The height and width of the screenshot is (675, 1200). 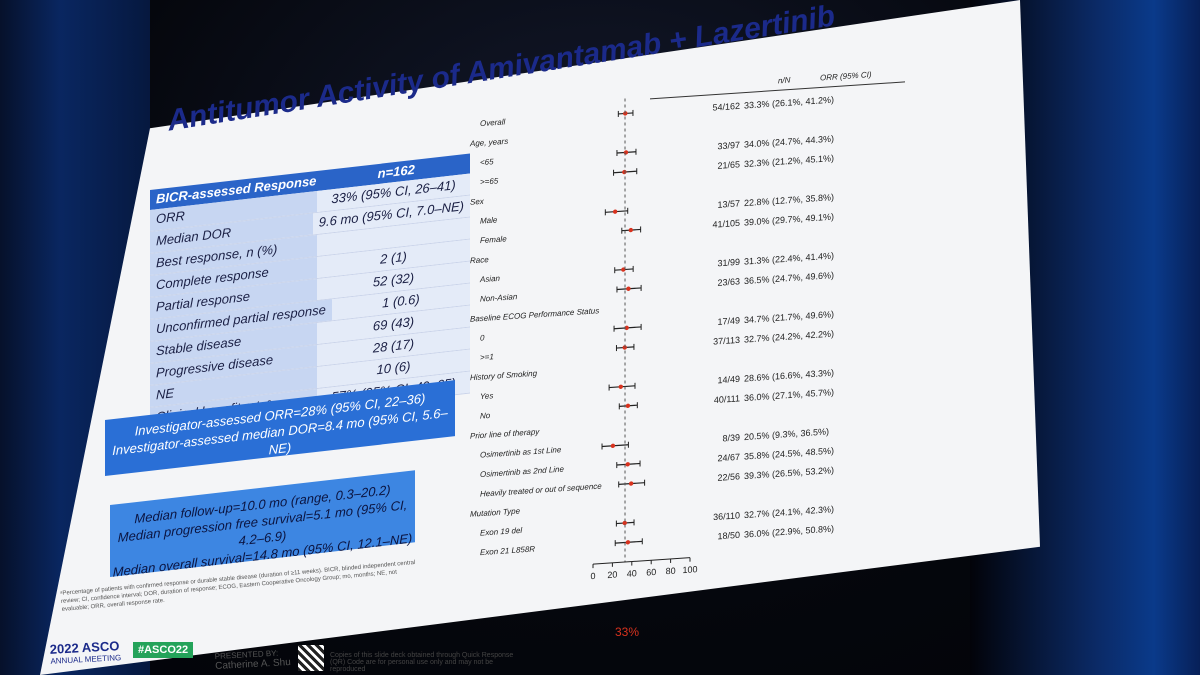 What do you see at coordinates (728, 476) in the screenshot?
I see `forest-nN: 22/56` at bounding box center [728, 476].